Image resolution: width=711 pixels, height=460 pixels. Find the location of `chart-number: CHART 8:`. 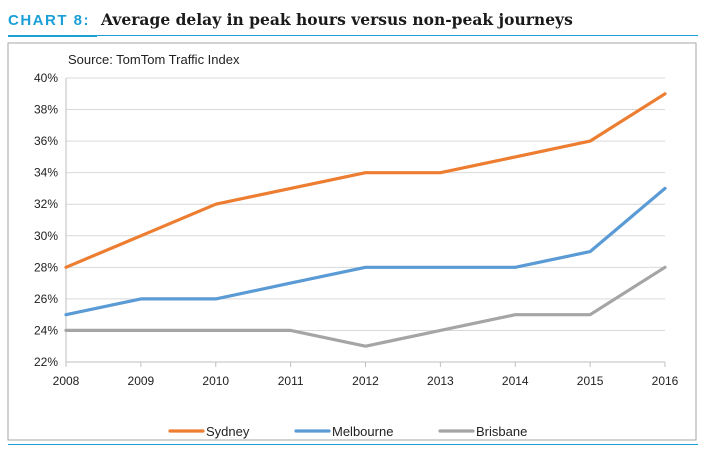

chart-number: CHART 8: is located at coordinates (49, 20).